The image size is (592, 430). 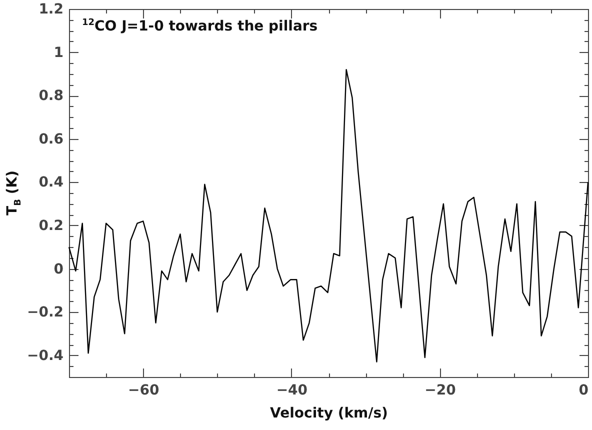 I want to click on y-tick-label: 0.8, so click(x=51, y=96).